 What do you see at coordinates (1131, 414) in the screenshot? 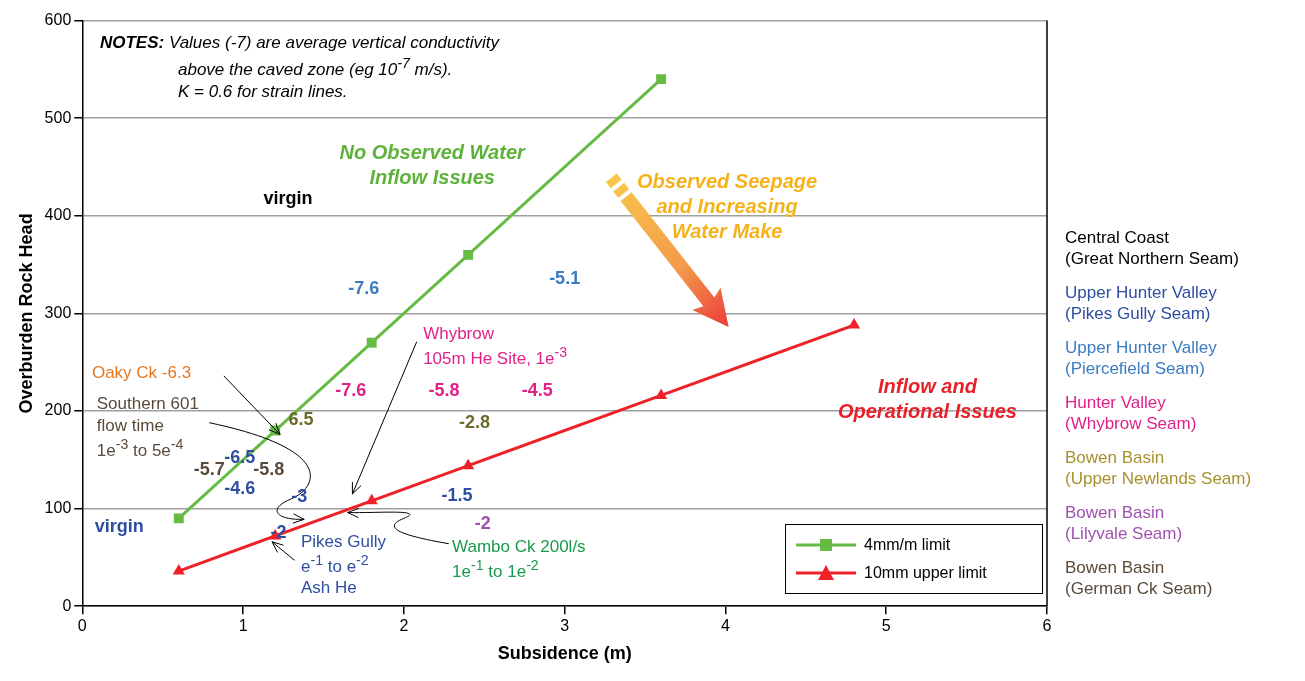
I see `text: Hunter Valley (Whybrow Seam)` at bounding box center [1131, 414].